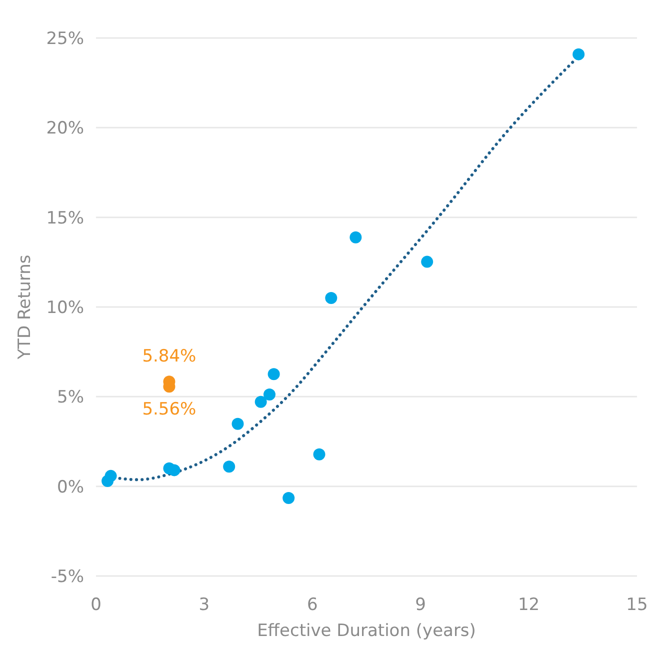  What do you see at coordinates (65, 38) in the screenshot?
I see `y-tick-label: 25%` at bounding box center [65, 38].